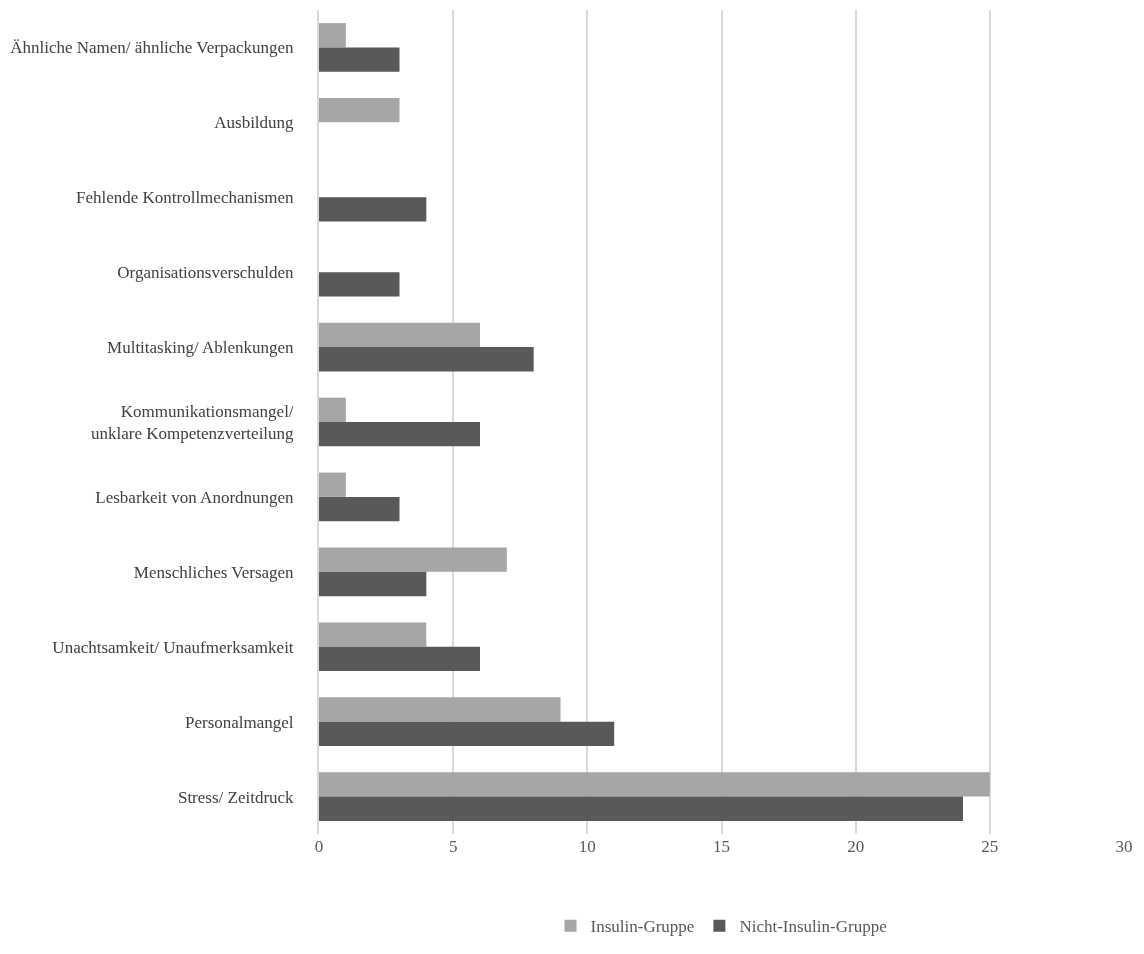  What do you see at coordinates (193, 422) in the screenshot?
I see `y-tick-label: Kommunikationsmangel/ unklare Kompetenzverteilung` at bounding box center [193, 422].